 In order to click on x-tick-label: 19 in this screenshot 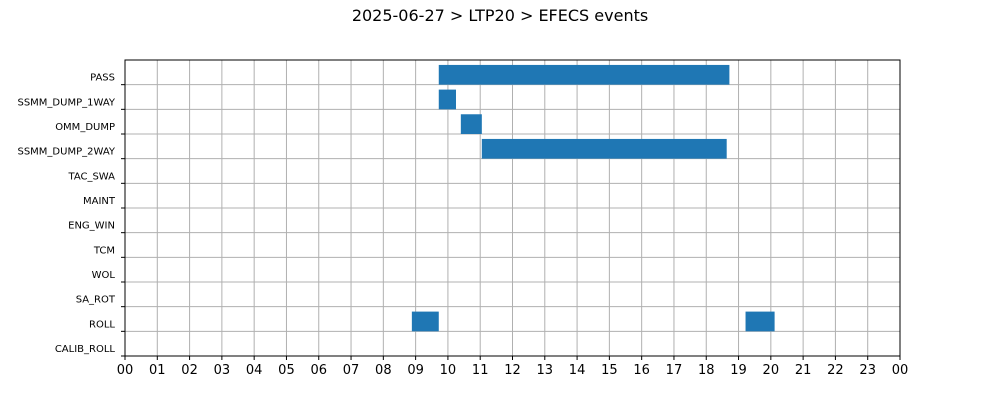, I will do `click(738, 370)`.